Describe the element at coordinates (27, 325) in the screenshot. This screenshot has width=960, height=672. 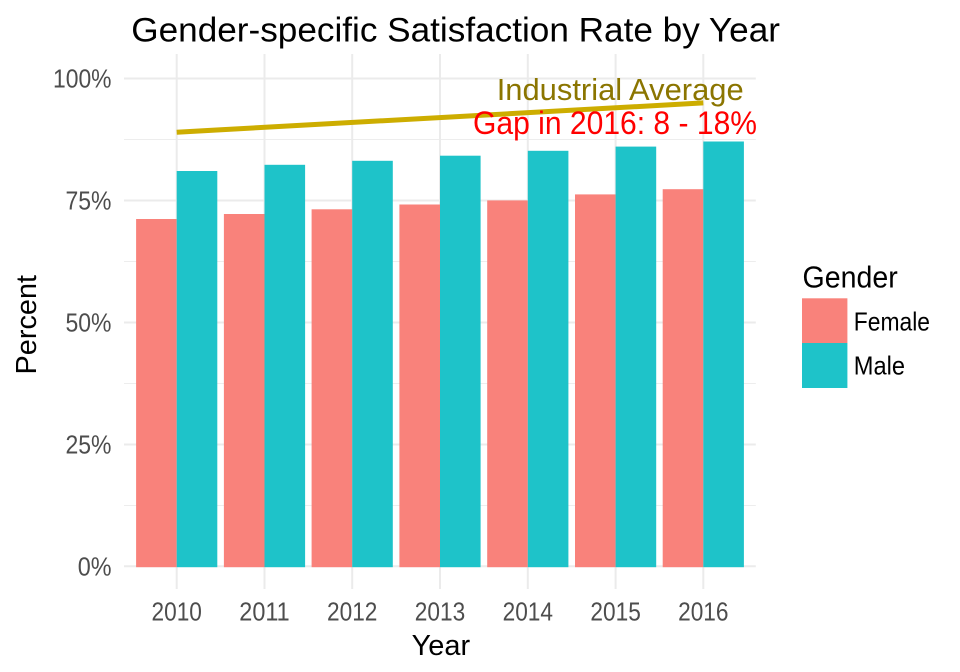
I see `svg-text: Percent` at that location.